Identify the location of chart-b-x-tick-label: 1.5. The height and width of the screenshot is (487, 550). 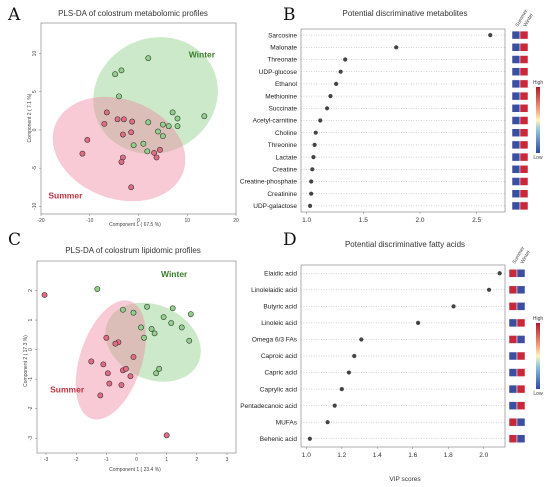
(363, 220).